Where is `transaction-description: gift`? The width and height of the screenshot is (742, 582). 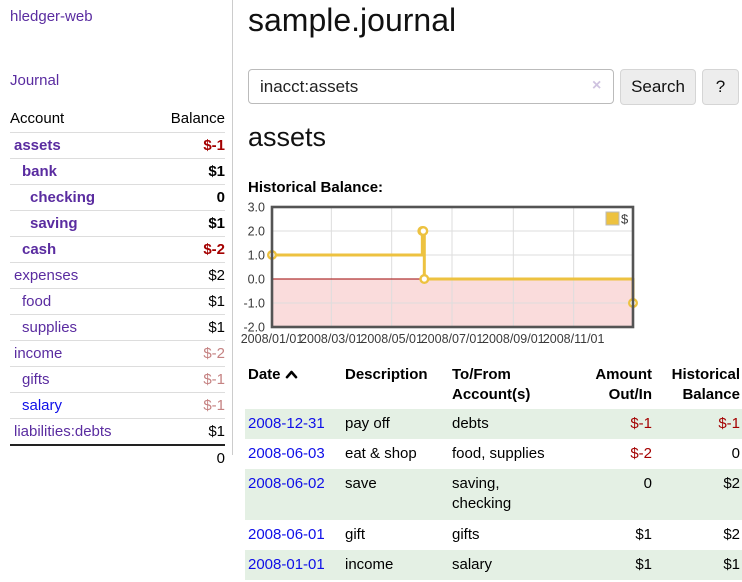 transaction-description: gift is located at coordinates (355, 534).